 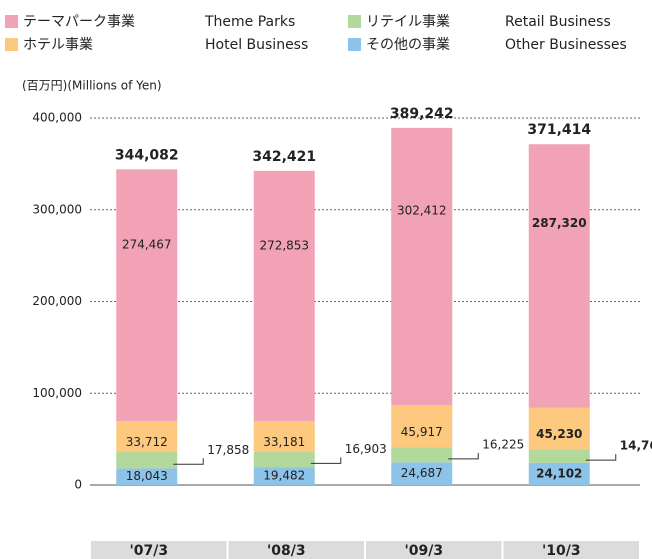 What do you see at coordinates (57, 118) in the screenshot?
I see `y-tick-label: 400,000` at bounding box center [57, 118].